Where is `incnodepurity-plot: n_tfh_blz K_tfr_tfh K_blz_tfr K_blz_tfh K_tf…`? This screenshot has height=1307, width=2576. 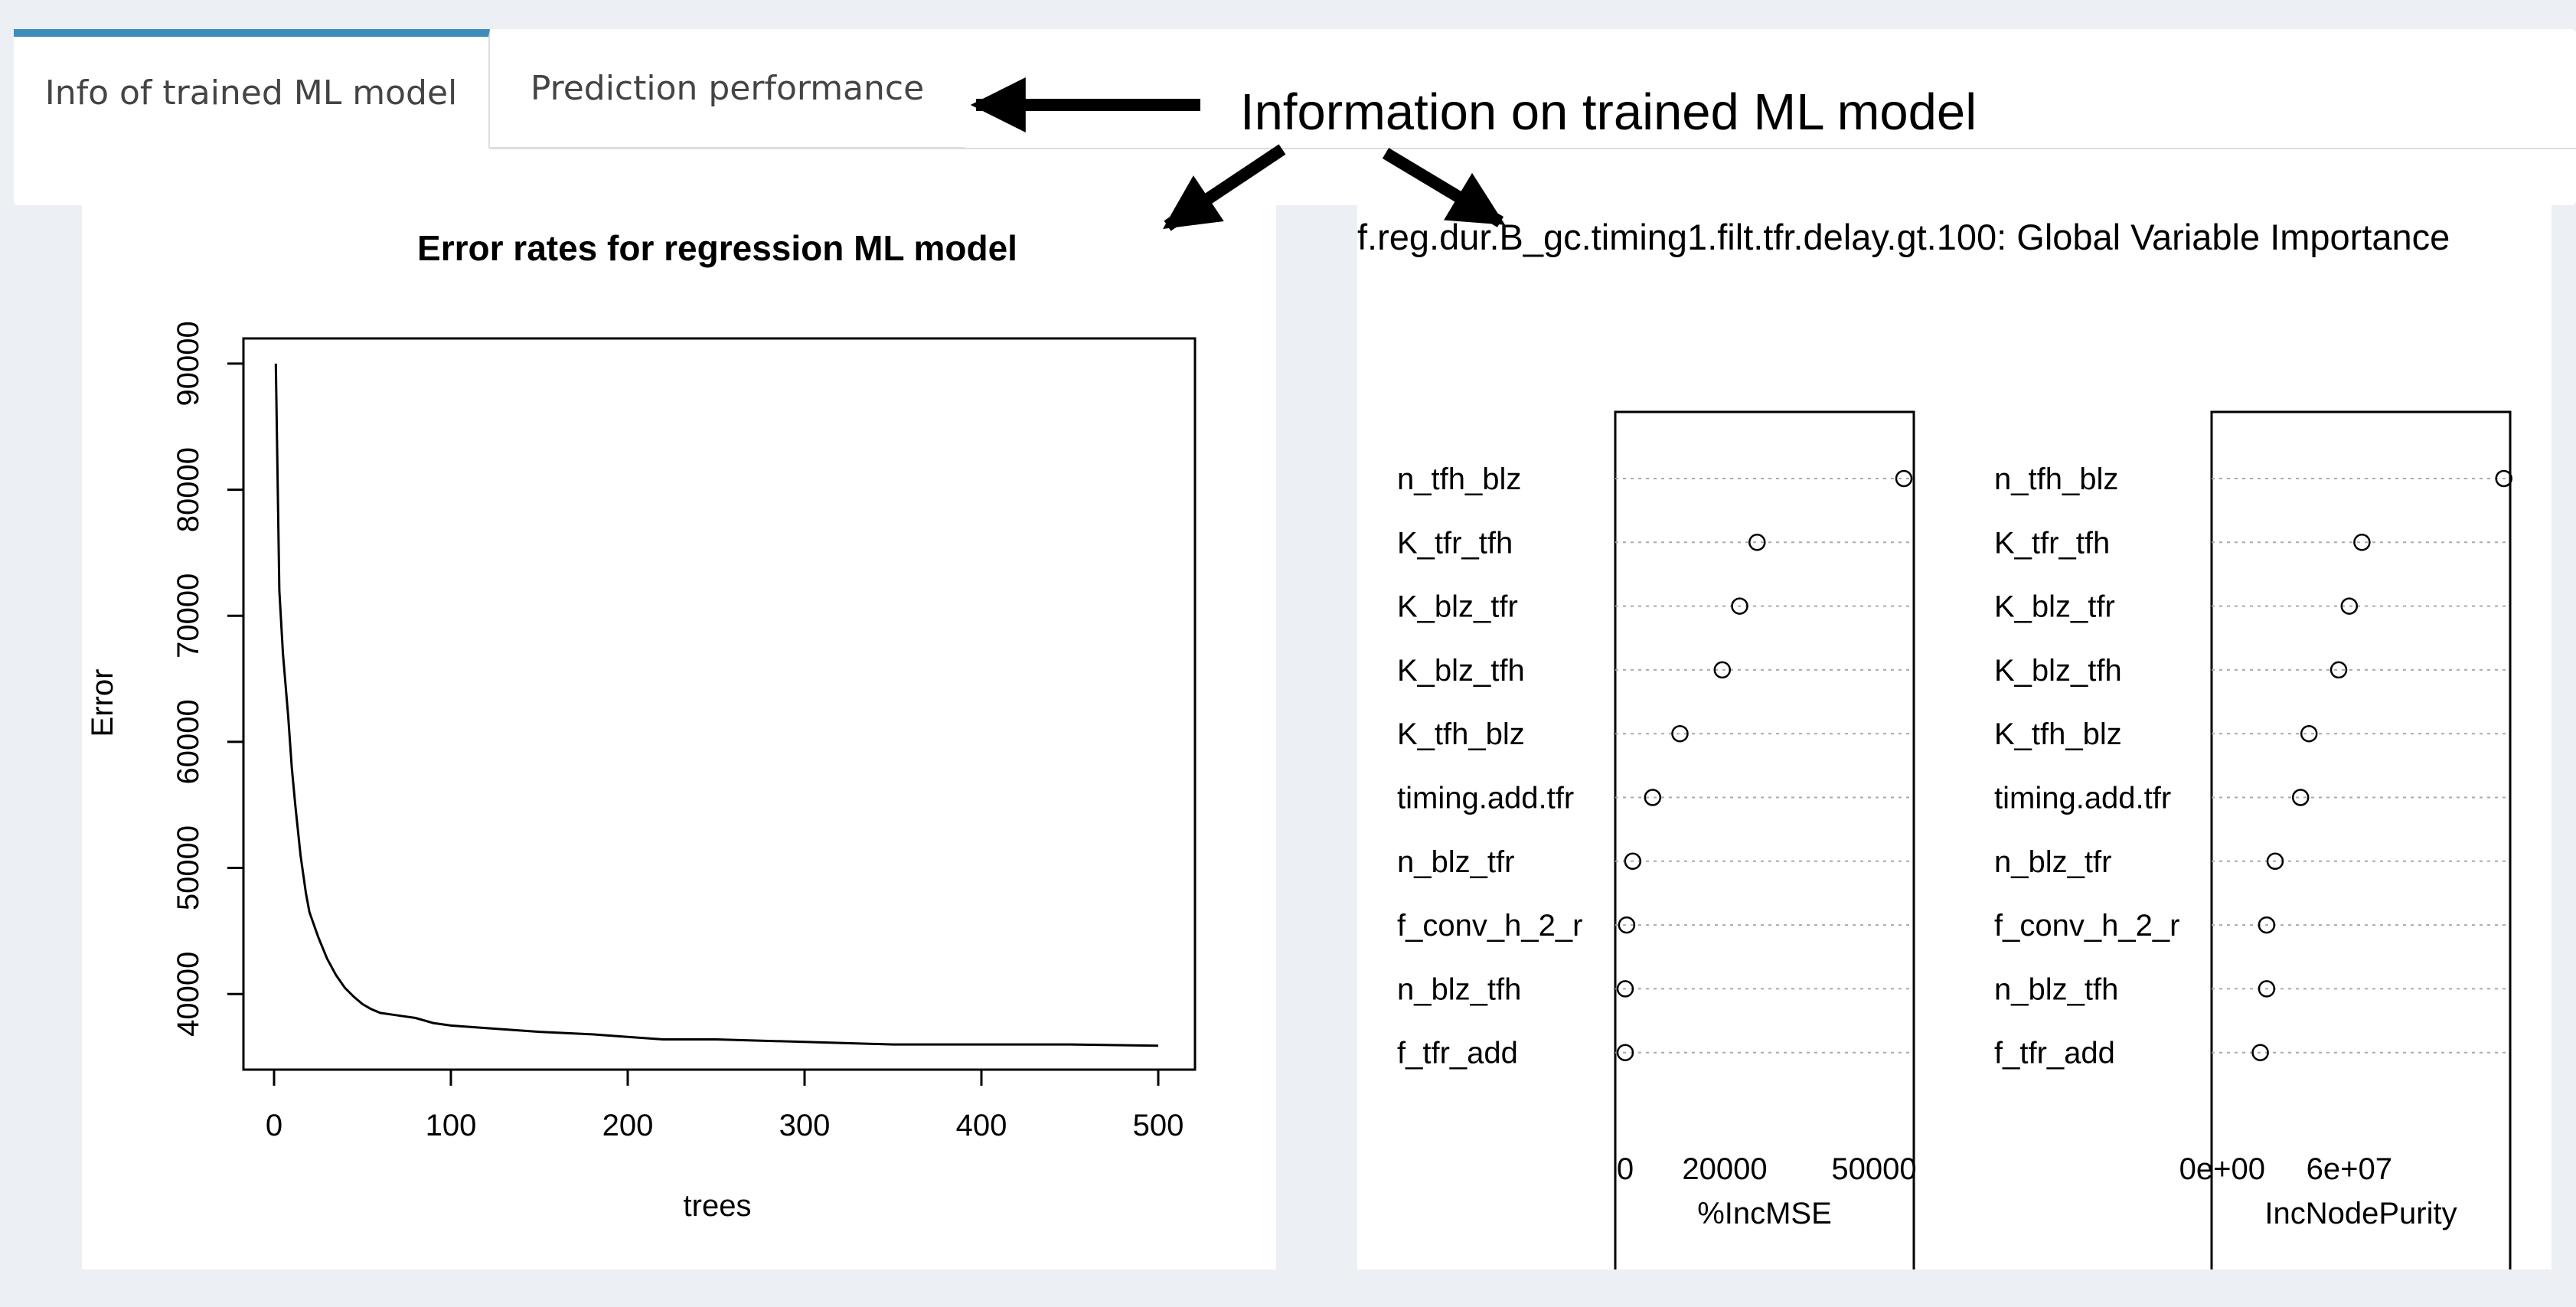
incnodepurity-plot: n_tfh_blz K_tfr_tfh K_blz_tfr K_blz_tfh K_tf… is located at coordinates (2253, 766).